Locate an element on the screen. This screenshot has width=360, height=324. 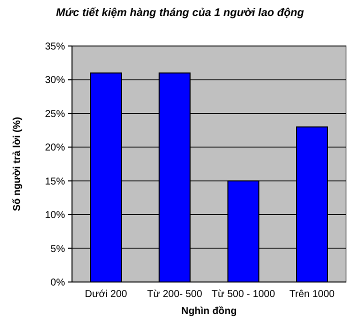
y-tick-label: 30% is located at coordinates (55, 80).